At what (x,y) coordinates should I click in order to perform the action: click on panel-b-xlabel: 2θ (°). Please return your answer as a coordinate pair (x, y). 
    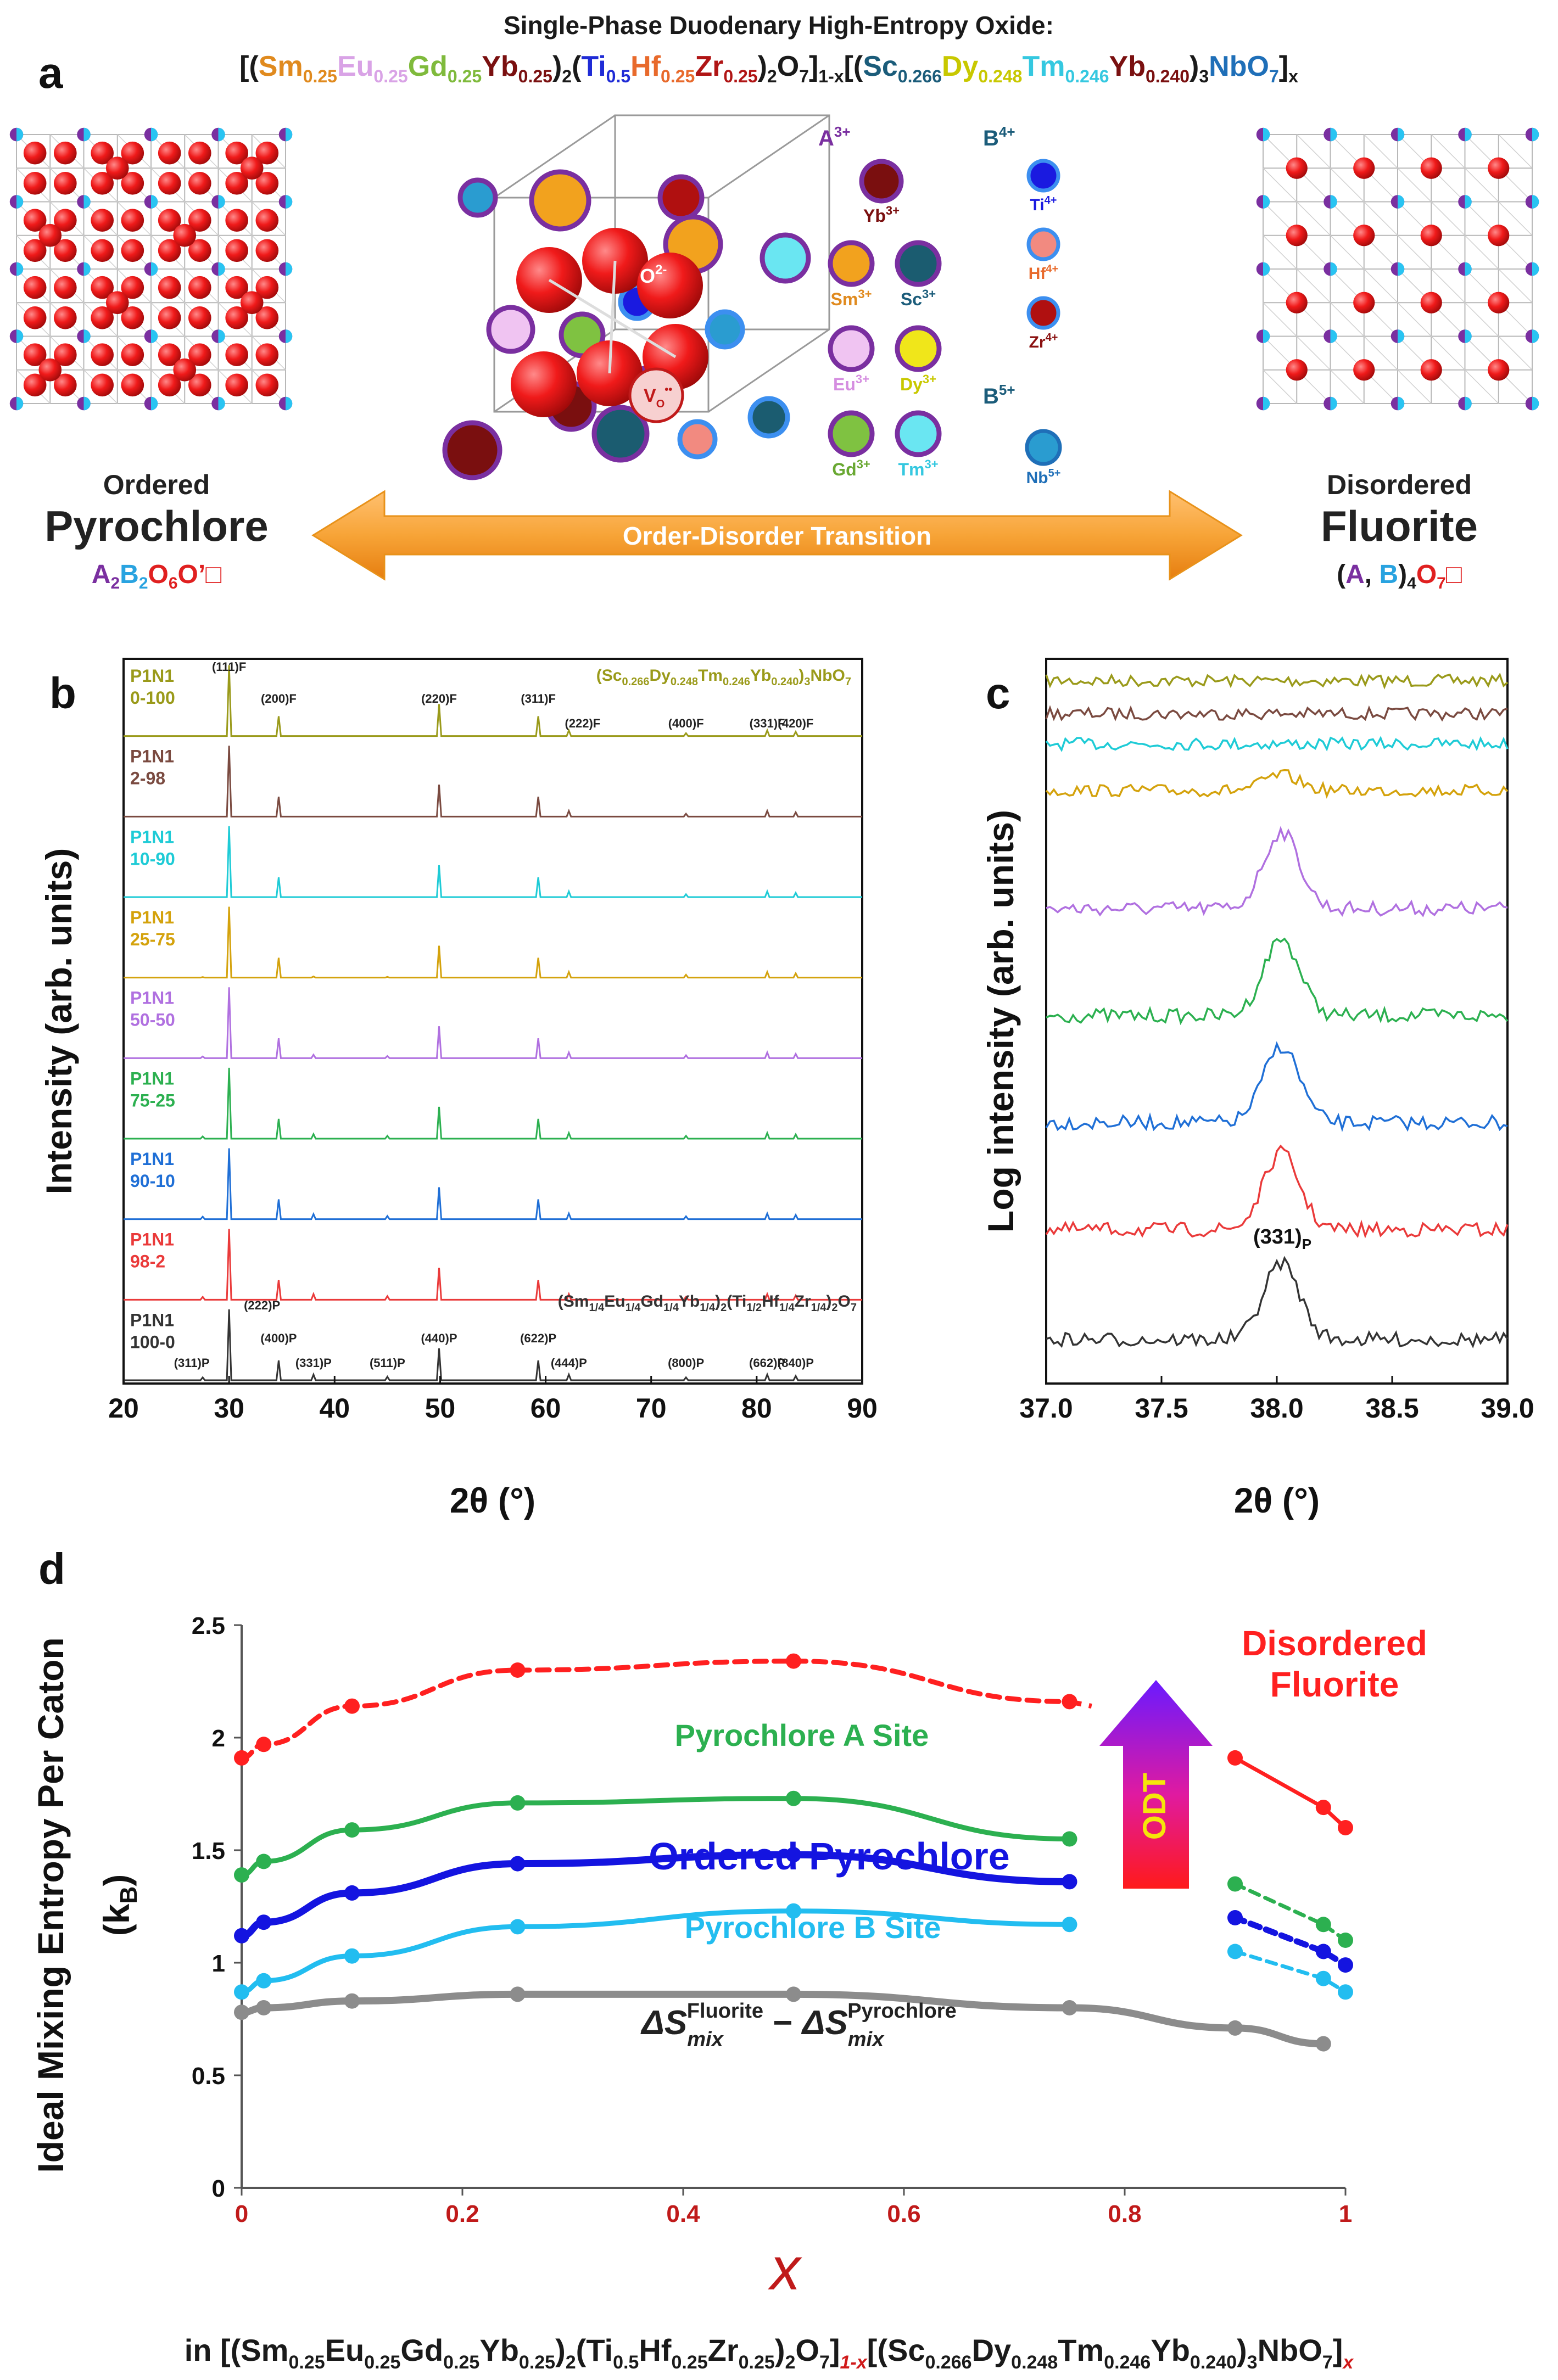
    Looking at the image, I should click on (492, 1501).